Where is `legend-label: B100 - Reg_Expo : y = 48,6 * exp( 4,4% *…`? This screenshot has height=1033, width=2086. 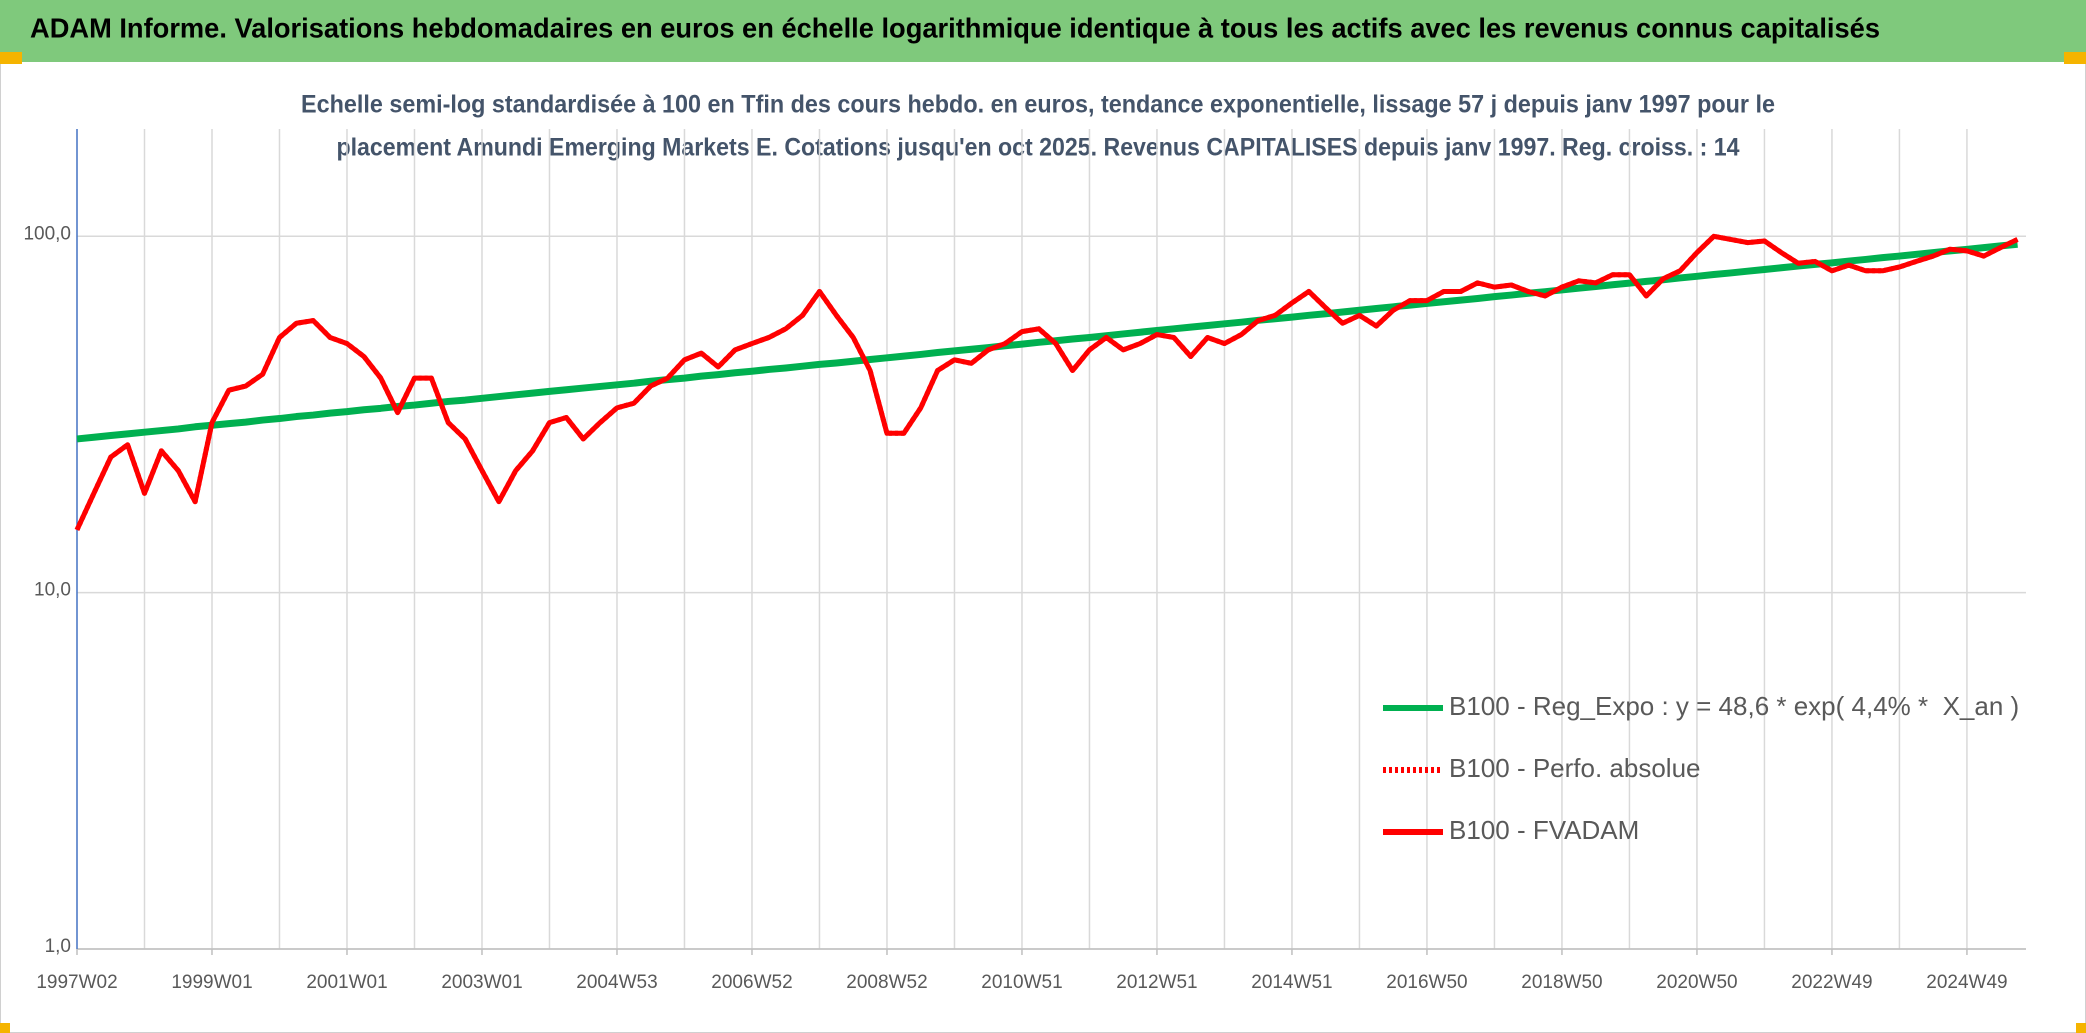 legend-label: B100 - Reg_Expo : y = 48,6 * exp( 4,4% *… is located at coordinates (1734, 706).